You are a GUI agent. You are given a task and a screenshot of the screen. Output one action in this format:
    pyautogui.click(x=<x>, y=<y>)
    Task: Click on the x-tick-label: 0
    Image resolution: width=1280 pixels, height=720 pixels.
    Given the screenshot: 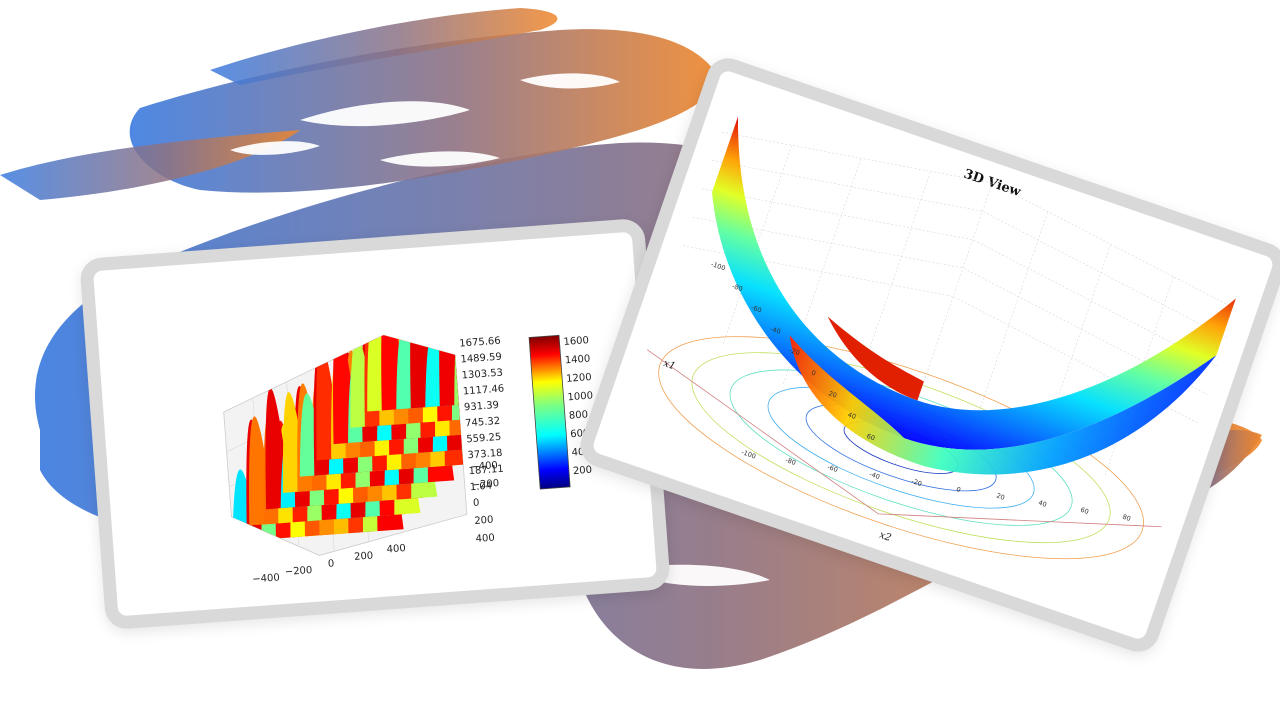 What is the action you would take?
    pyautogui.click(x=331, y=563)
    